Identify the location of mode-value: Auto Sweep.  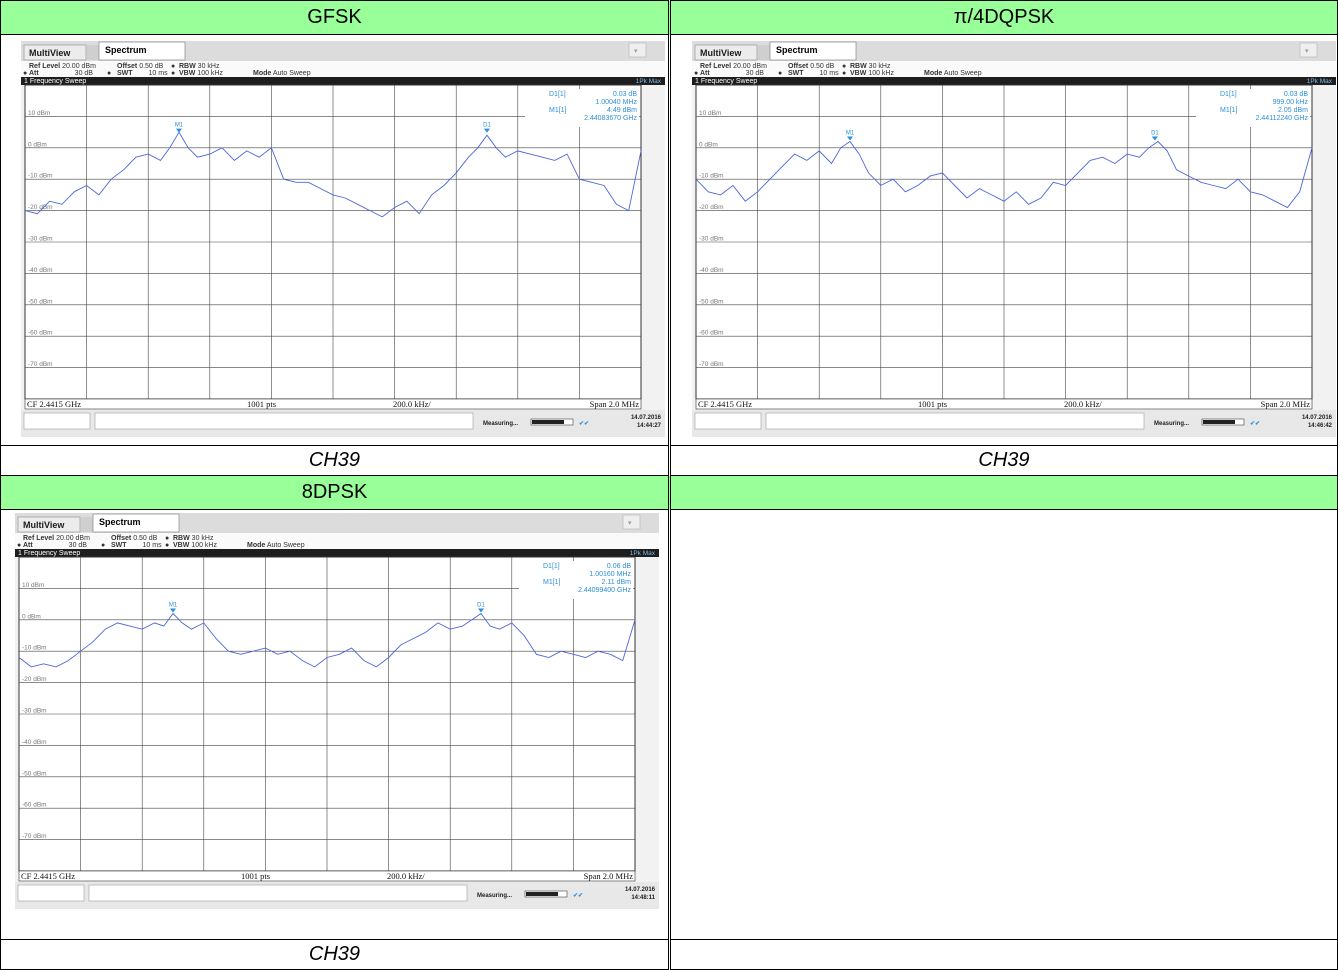
(286, 545).